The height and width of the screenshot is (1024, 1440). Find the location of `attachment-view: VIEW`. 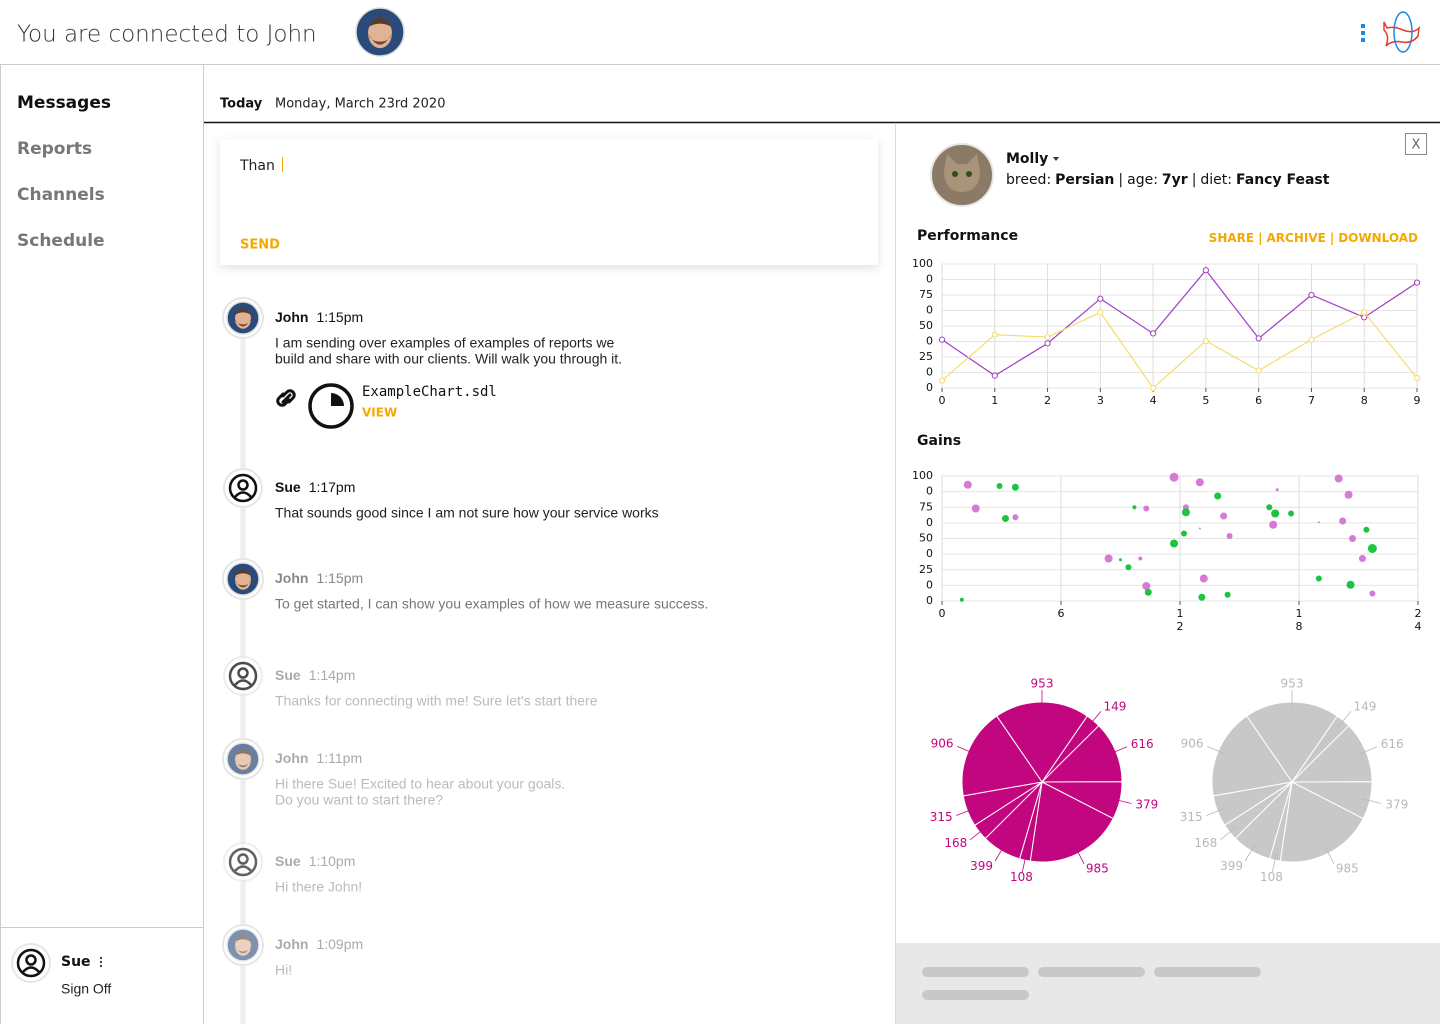

attachment-view: VIEW is located at coordinates (379, 413).